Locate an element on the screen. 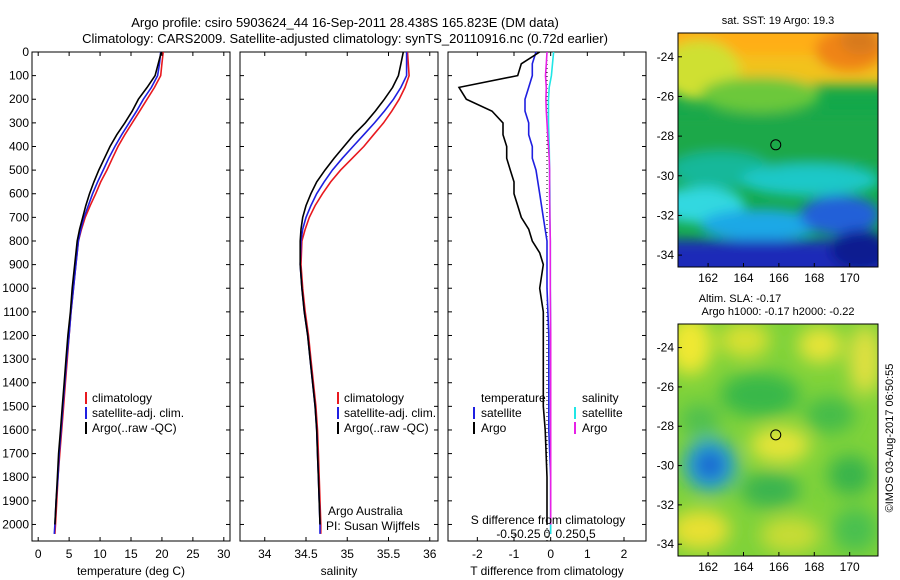 The height and width of the screenshot is (580, 900). y-tick-label: 1800 is located at coordinates (15, 477).